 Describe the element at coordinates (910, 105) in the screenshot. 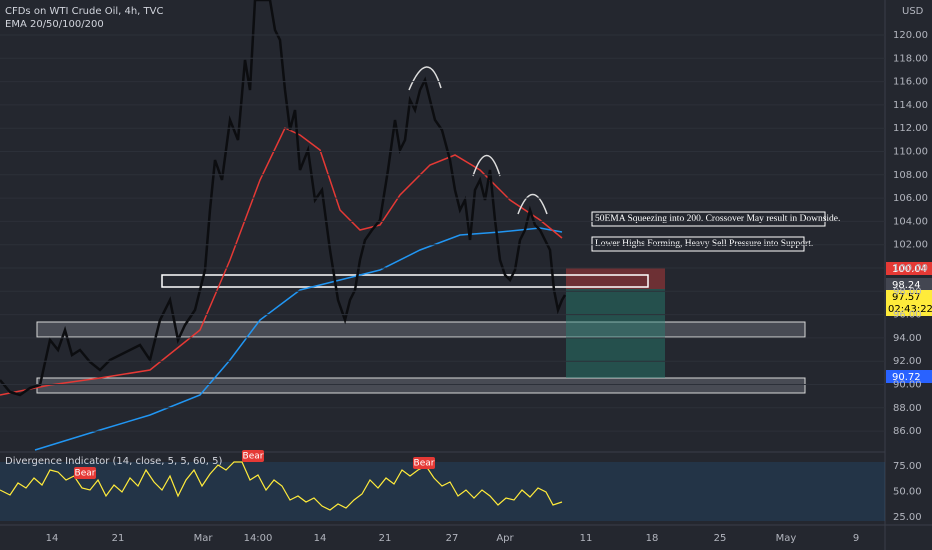

I see `price-tick: 114.00` at that location.